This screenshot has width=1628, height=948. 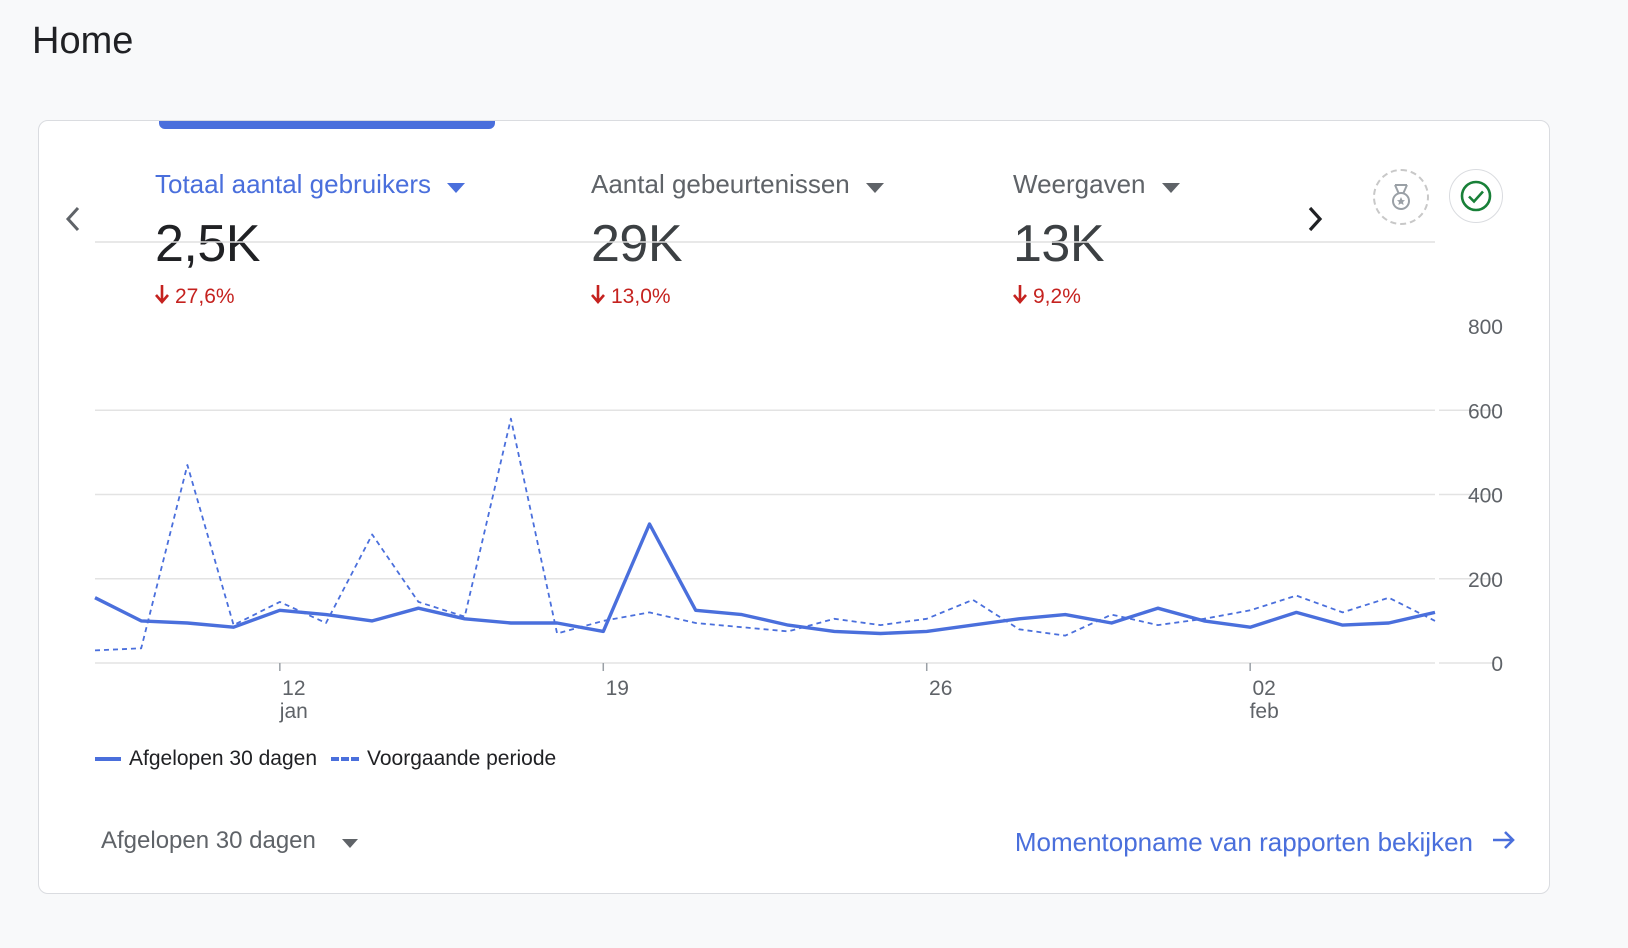 What do you see at coordinates (737, 297) in the screenshot?
I see `metric-change: 13,0%` at bounding box center [737, 297].